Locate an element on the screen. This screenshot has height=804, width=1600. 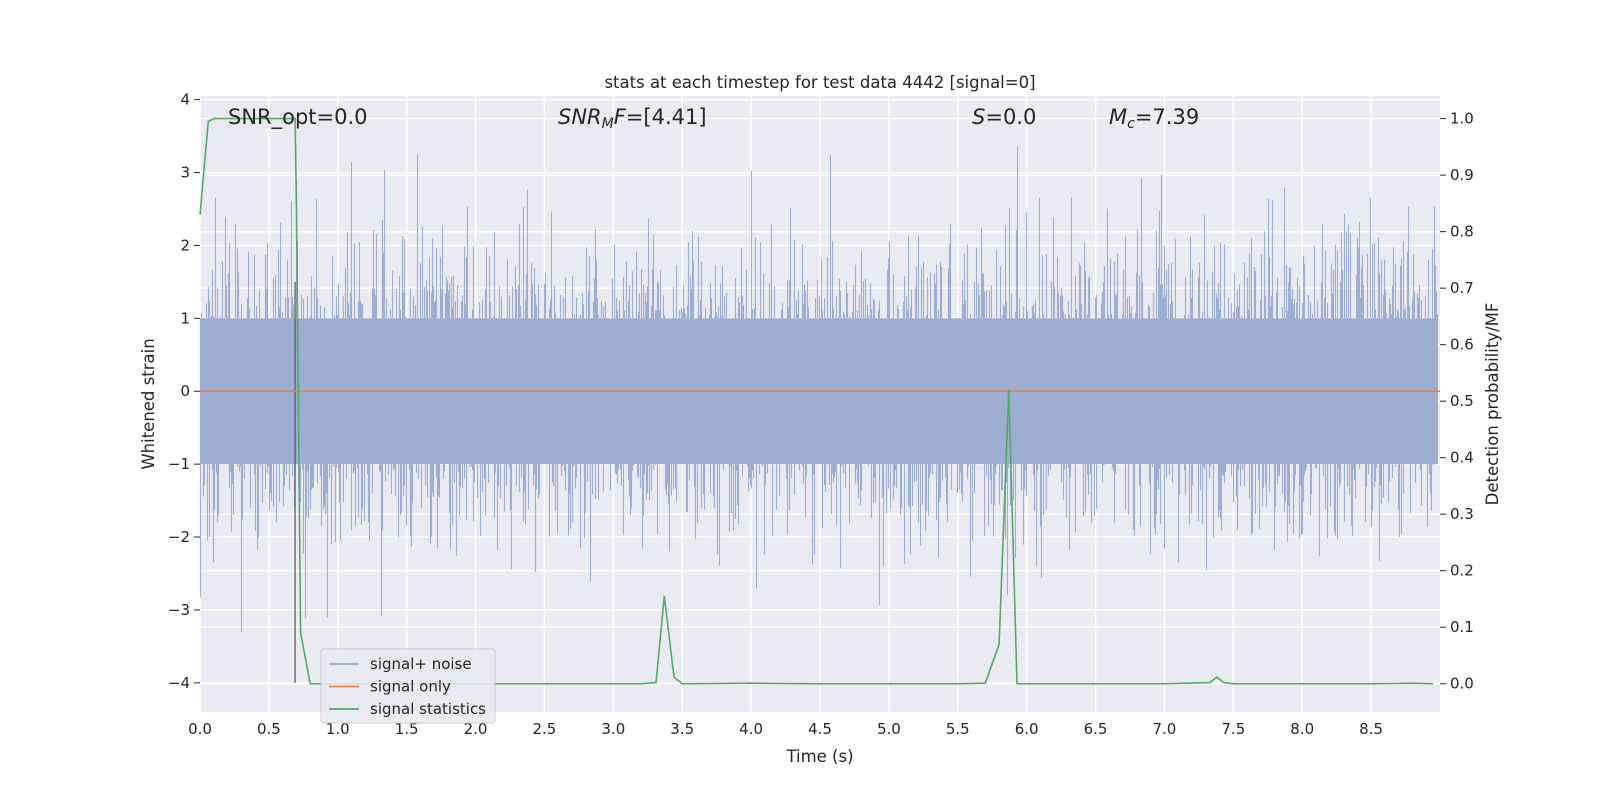
annotation-layer: SNR_opt=0.0 SNRMF=[4.41] S=0.0 Mc=7.39 is located at coordinates (713, 118).